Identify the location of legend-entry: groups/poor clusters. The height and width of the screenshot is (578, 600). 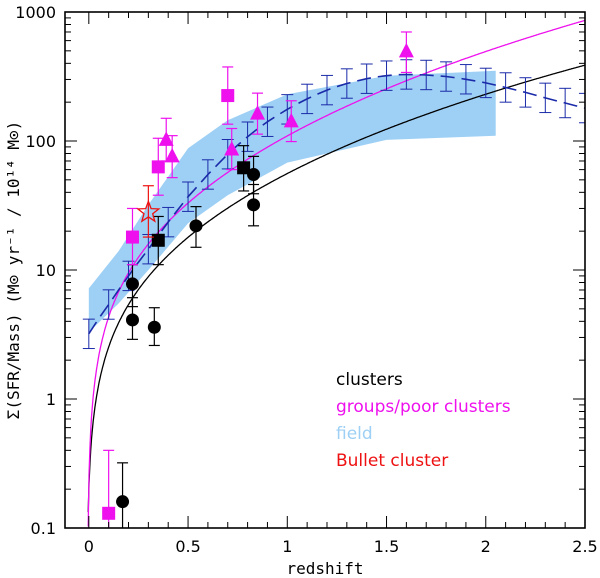
(423, 407).